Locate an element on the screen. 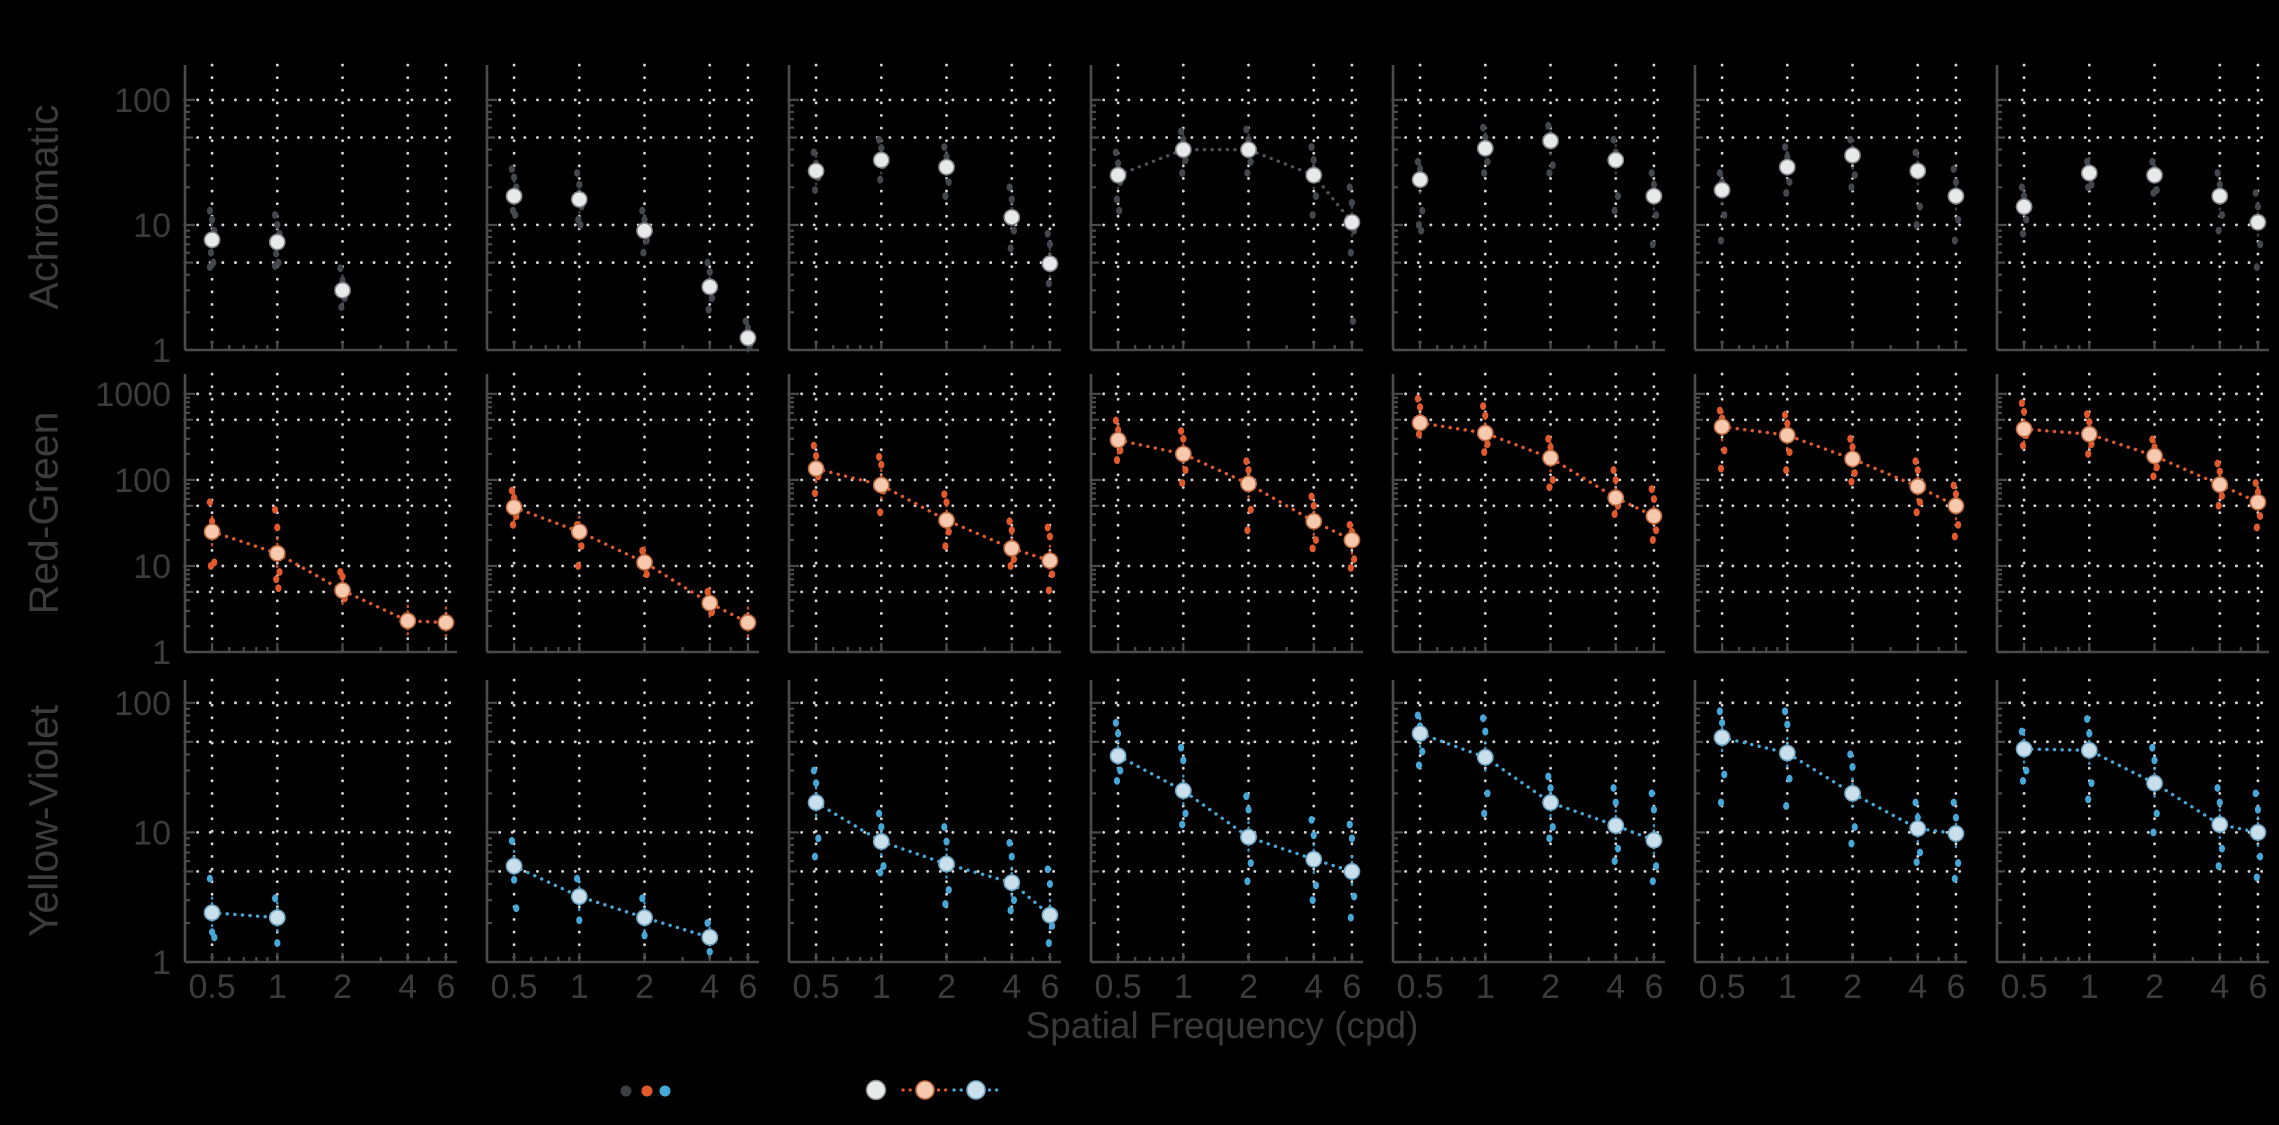 This screenshot has height=1125, width=2279. panel-r3-c4: 0.5 1 2 4 6 is located at coordinates (1227, 842).